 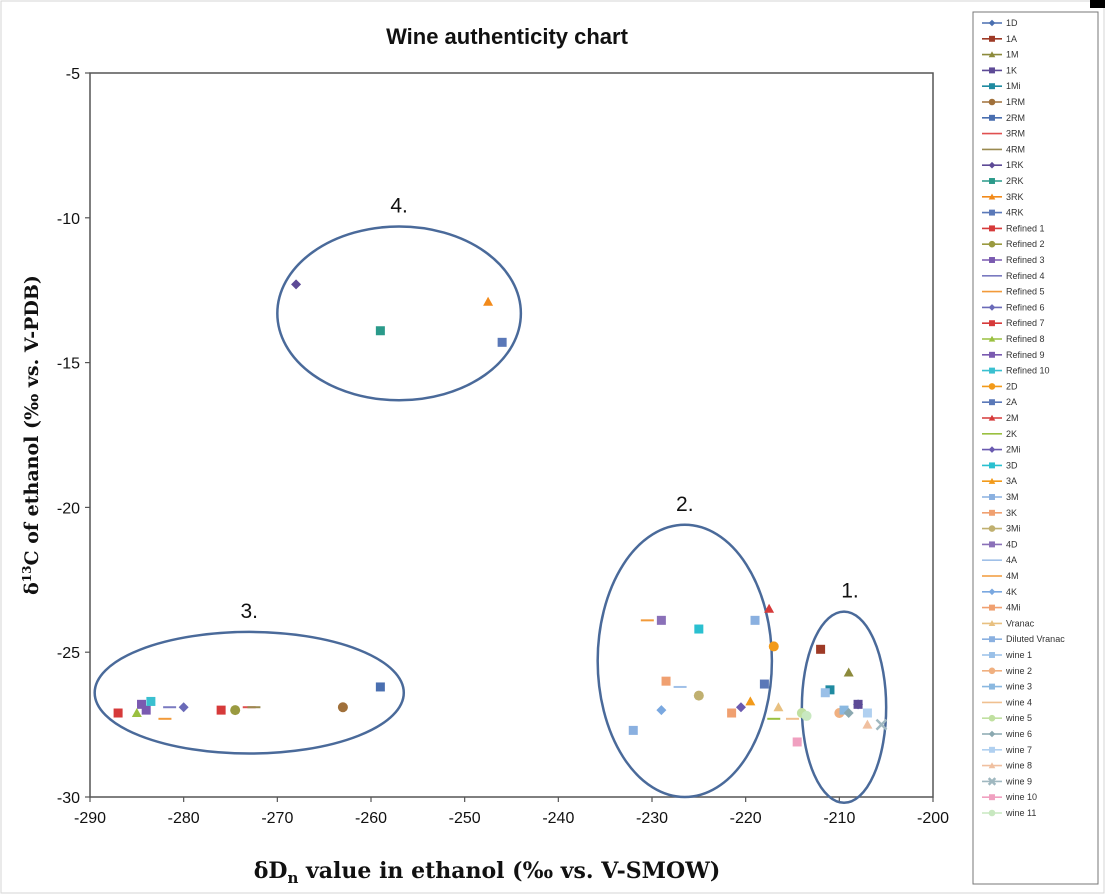 I want to click on y-tick-label: -30, so click(x=68, y=798).